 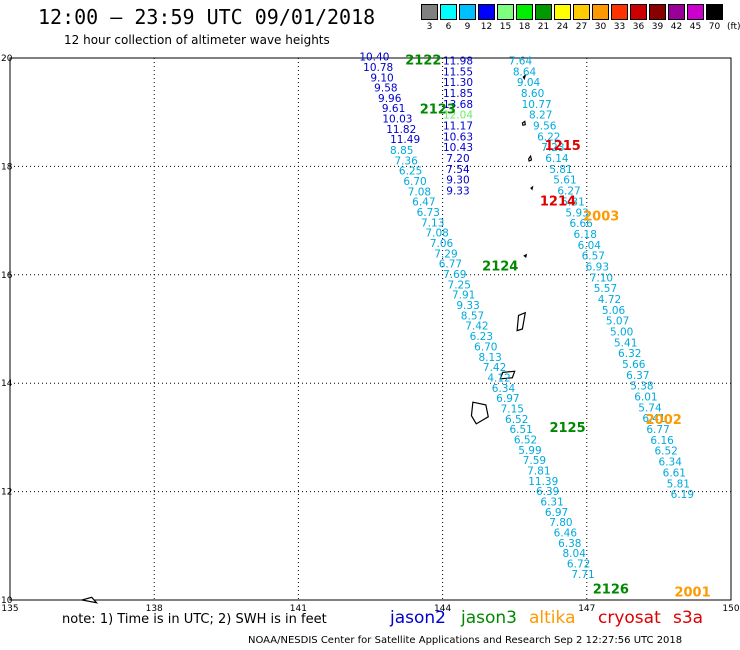 What do you see at coordinates (682, 495) in the screenshot?
I see `wave-height-value: 6.19` at bounding box center [682, 495].